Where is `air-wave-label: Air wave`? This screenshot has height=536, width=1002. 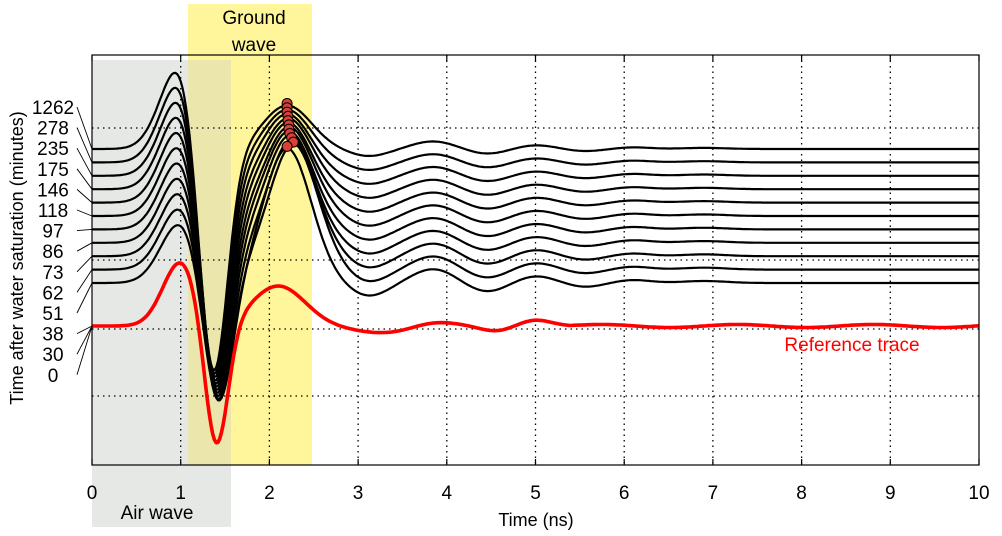 air-wave-label: Air wave is located at coordinates (157, 513).